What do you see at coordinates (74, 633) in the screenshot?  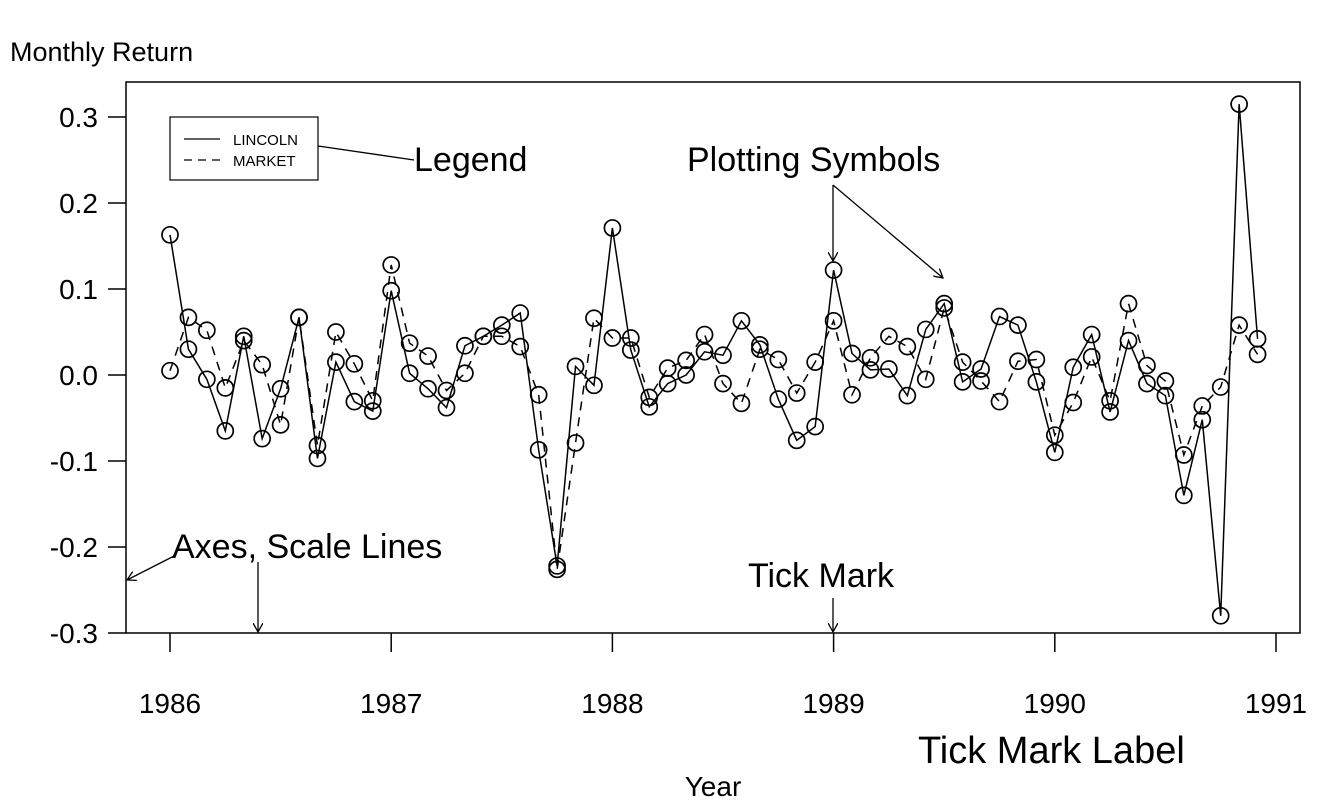 I see `y-tick-label: -0.3` at bounding box center [74, 633].